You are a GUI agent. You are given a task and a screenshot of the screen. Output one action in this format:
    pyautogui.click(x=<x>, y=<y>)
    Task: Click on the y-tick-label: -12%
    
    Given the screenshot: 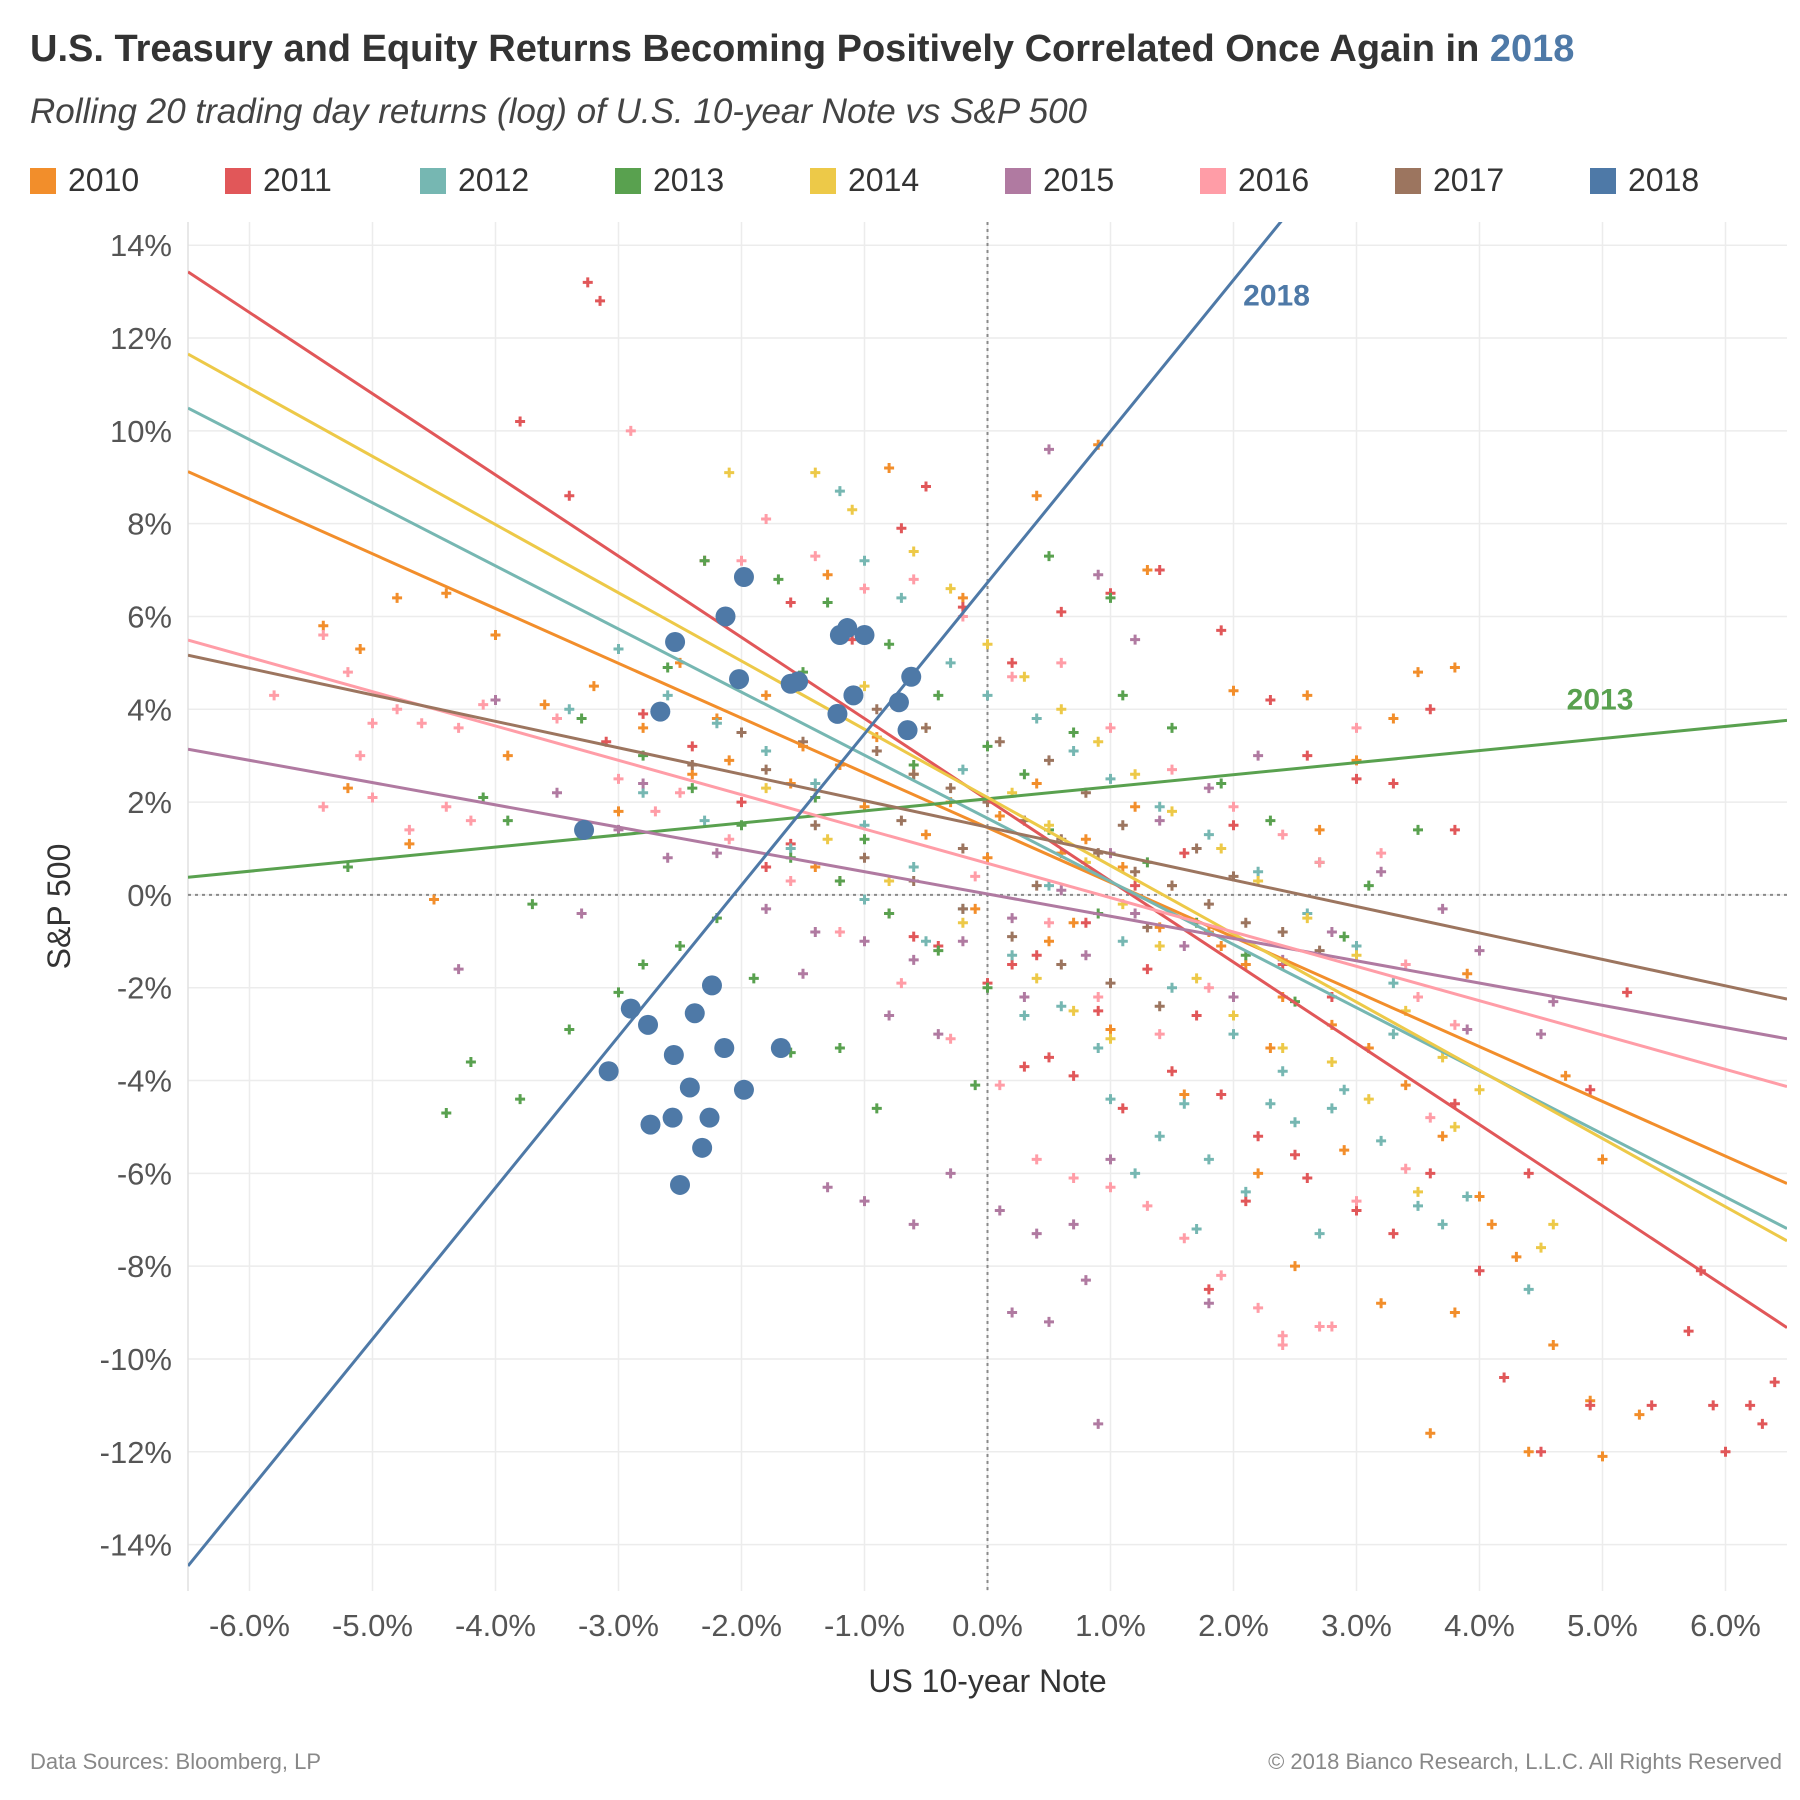 What is the action you would take?
    pyautogui.click(x=136, y=1452)
    